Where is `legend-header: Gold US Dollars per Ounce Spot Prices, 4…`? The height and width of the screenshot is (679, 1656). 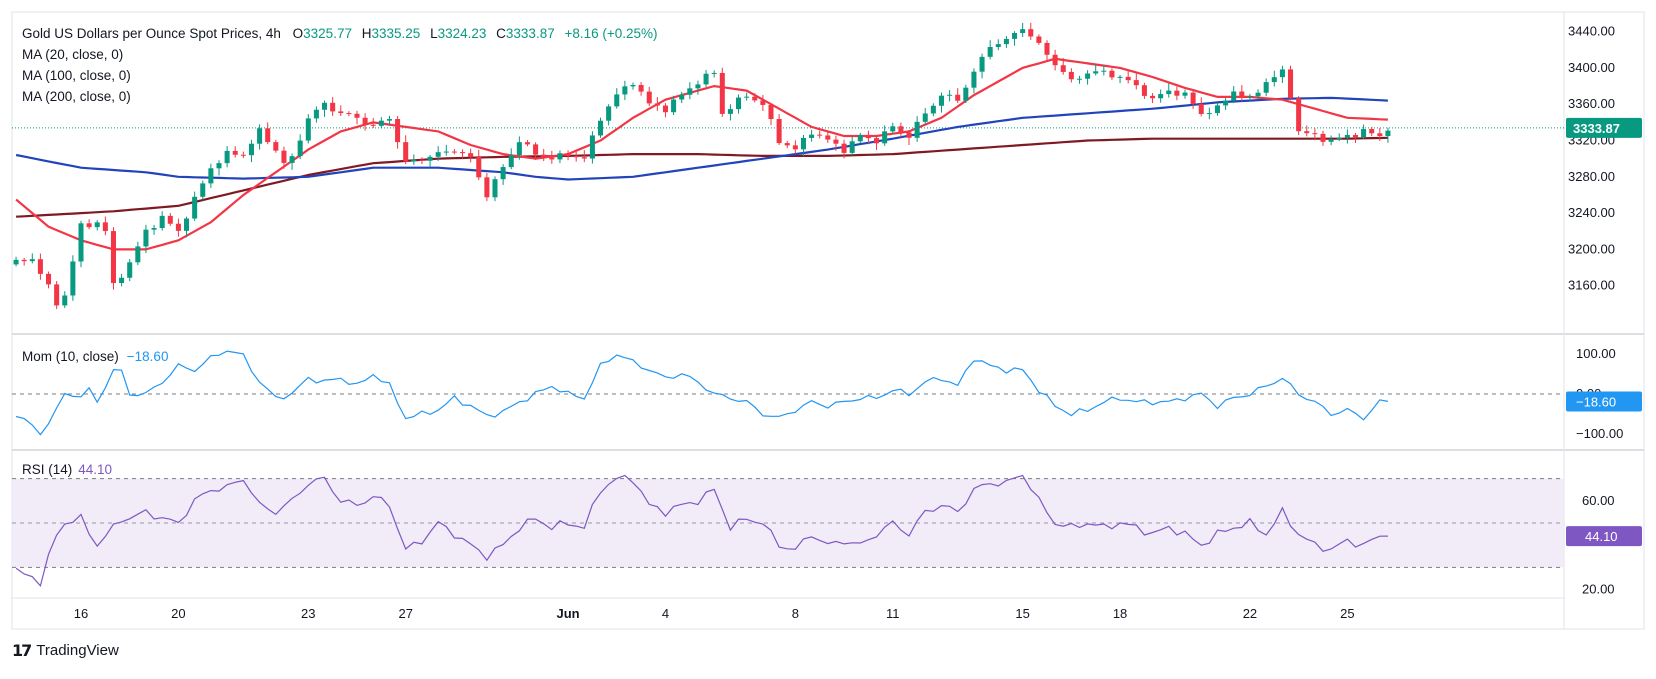
legend-header: Gold US Dollars per Ounce Spot Prices, 4… is located at coordinates (340, 33).